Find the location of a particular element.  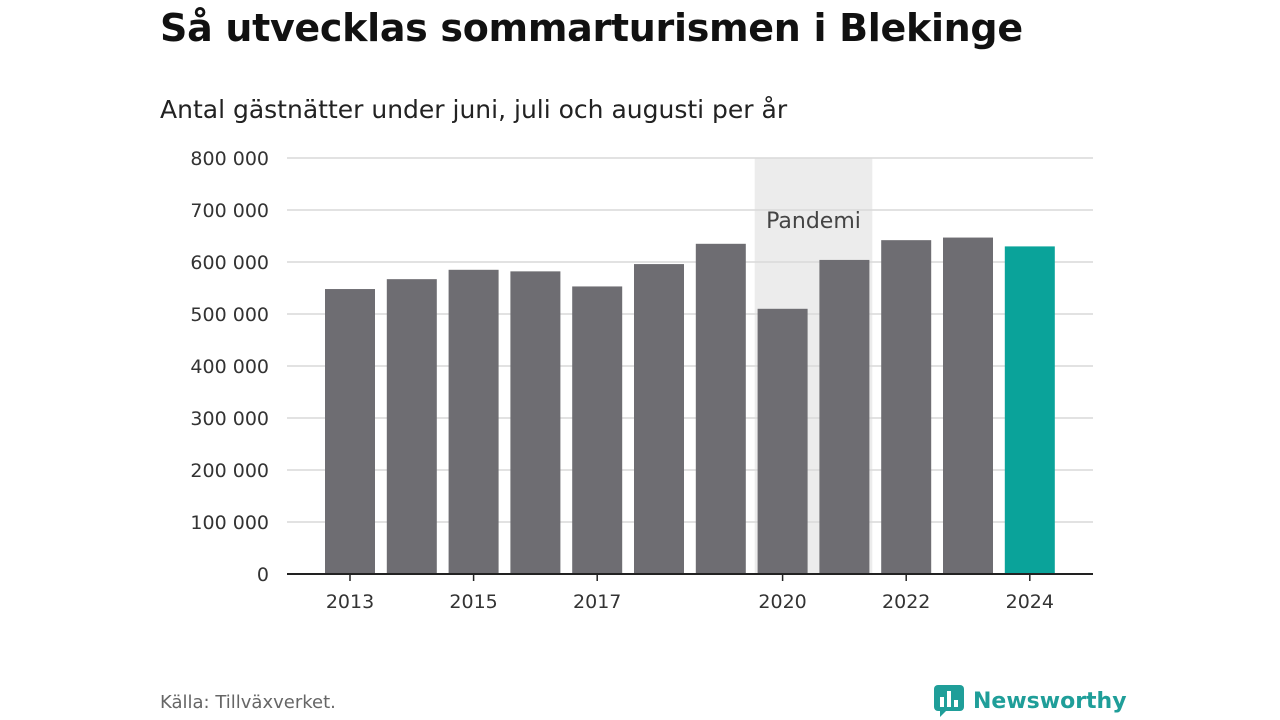

y-tick-label: 700 000 is located at coordinates (229, 211).